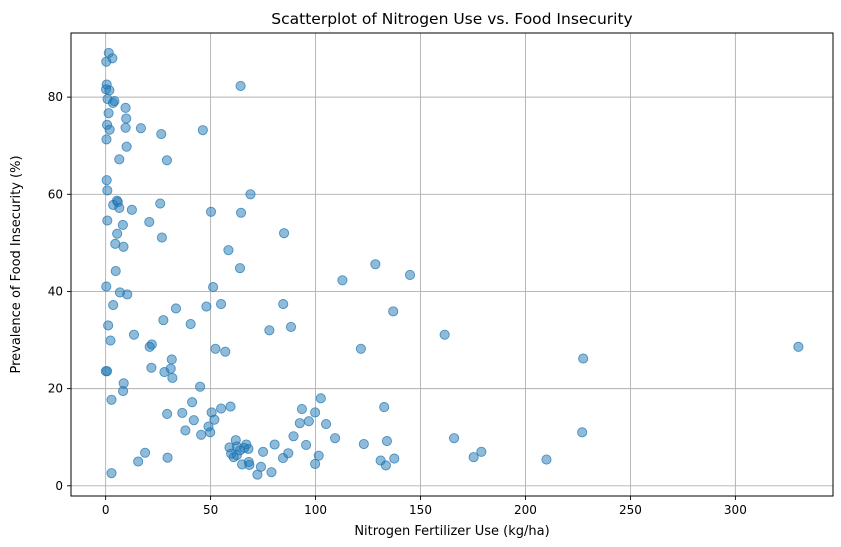 The width and height of the screenshot is (841, 547). I want to click on y-axis-label: Prevalence of Food Insecurity (%), so click(16, 264).